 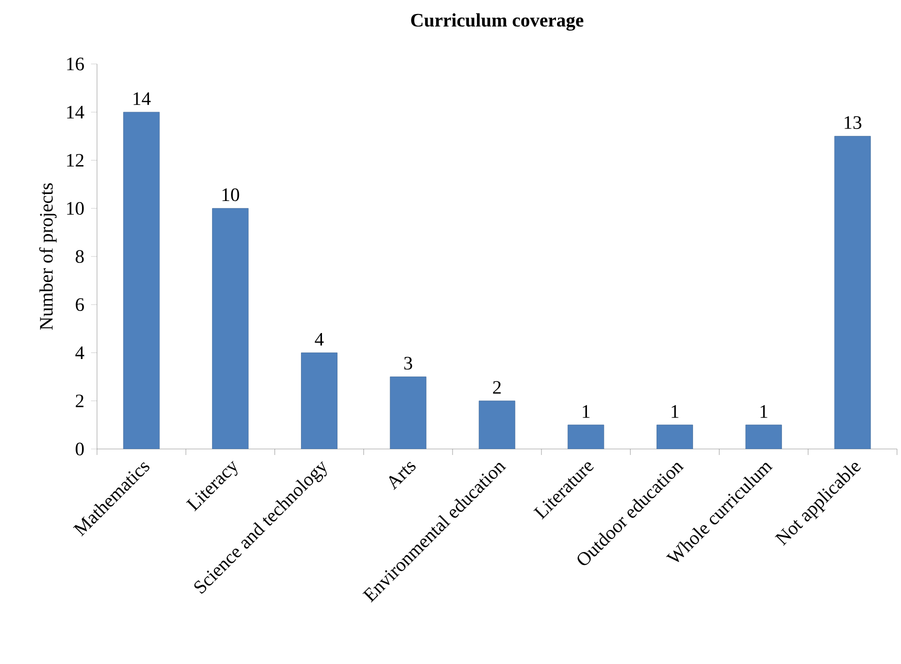 I want to click on y-tick-label: 6, so click(x=80, y=304).